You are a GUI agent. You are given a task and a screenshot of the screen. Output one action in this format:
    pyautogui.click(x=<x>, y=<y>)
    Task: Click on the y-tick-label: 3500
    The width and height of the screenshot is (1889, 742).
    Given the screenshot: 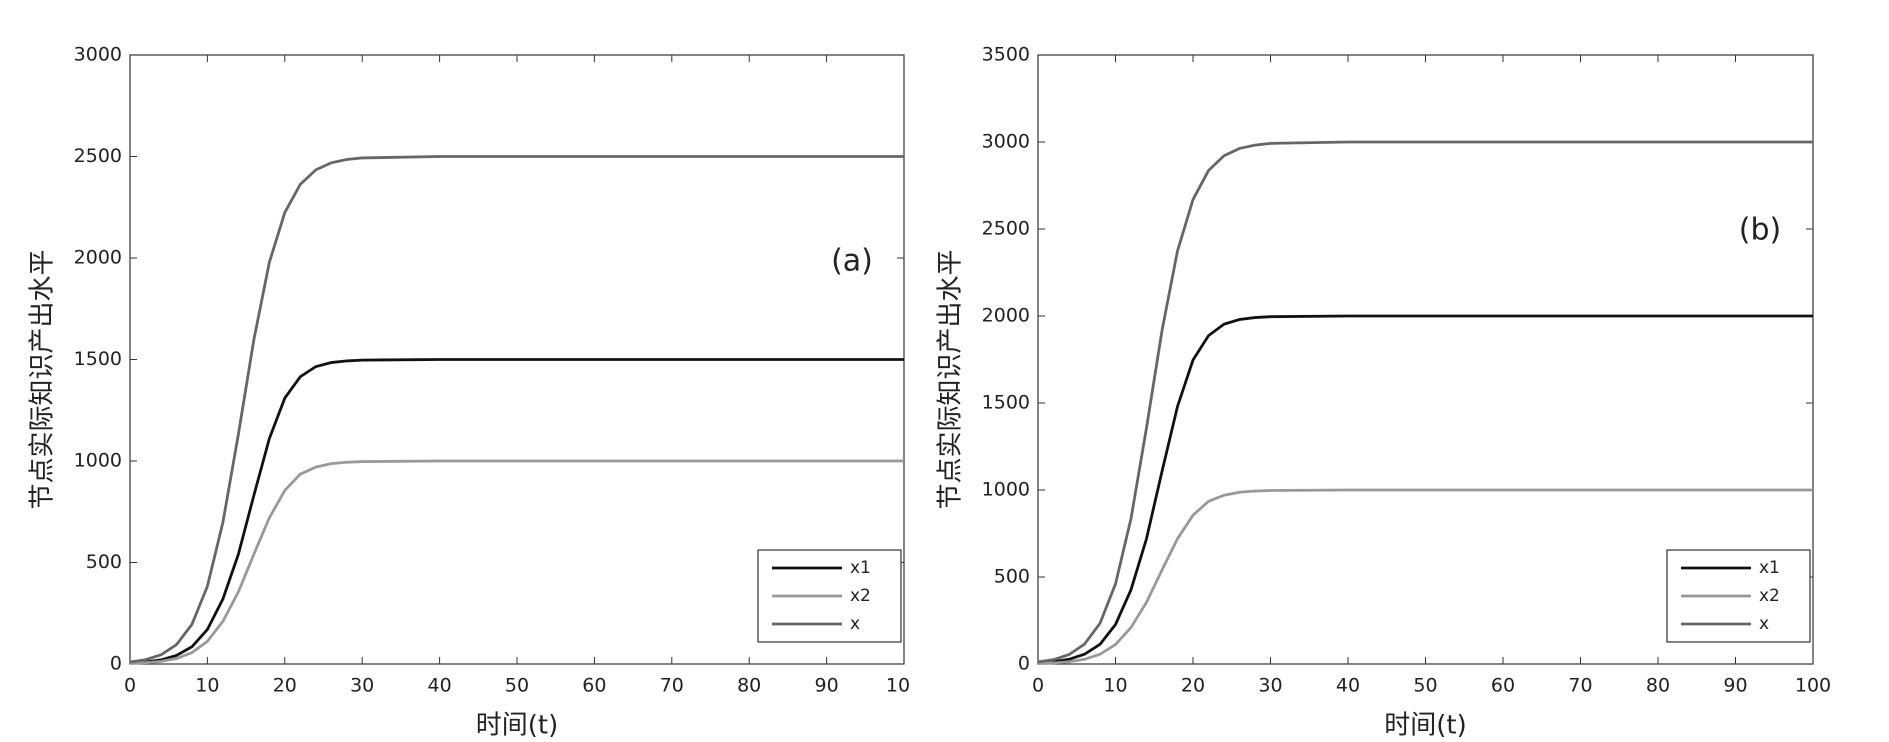 What is the action you would take?
    pyautogui.click(x=1006, y=55)
    